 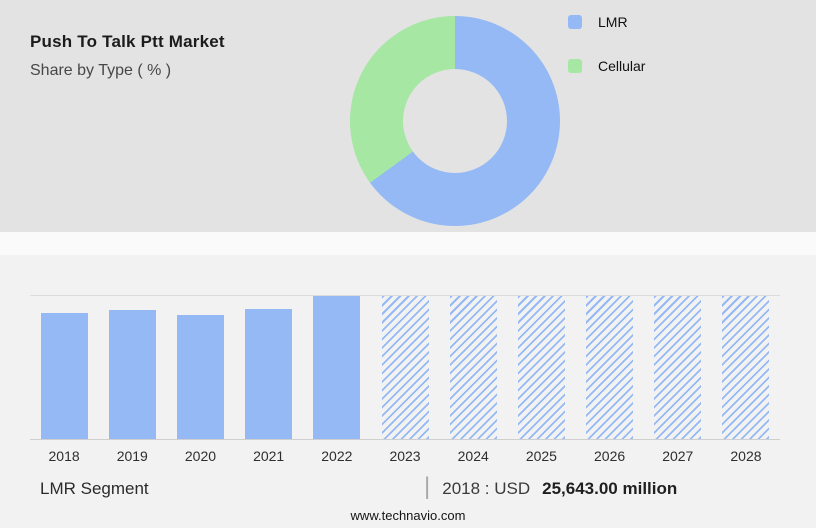 What do you see at coordinates (64, 376) in the screenshot?
I see `bar-2018` at bounding box center [64, 376].